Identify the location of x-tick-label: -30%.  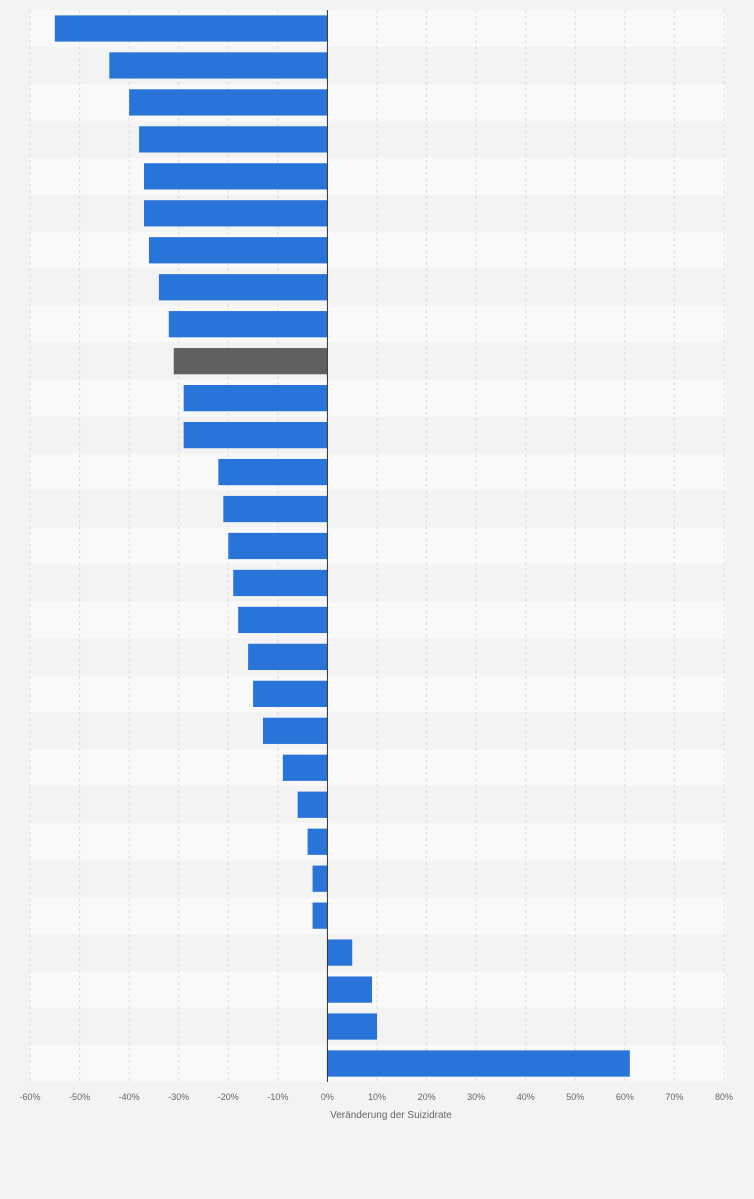
(178, 1097).